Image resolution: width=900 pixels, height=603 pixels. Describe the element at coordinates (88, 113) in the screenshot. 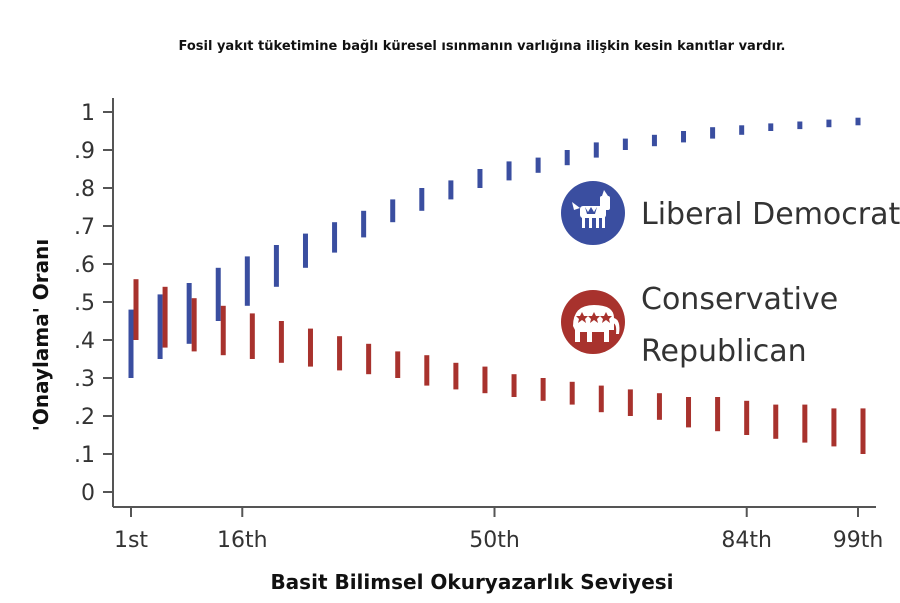

I see `y-tick-label: 1` at that location.